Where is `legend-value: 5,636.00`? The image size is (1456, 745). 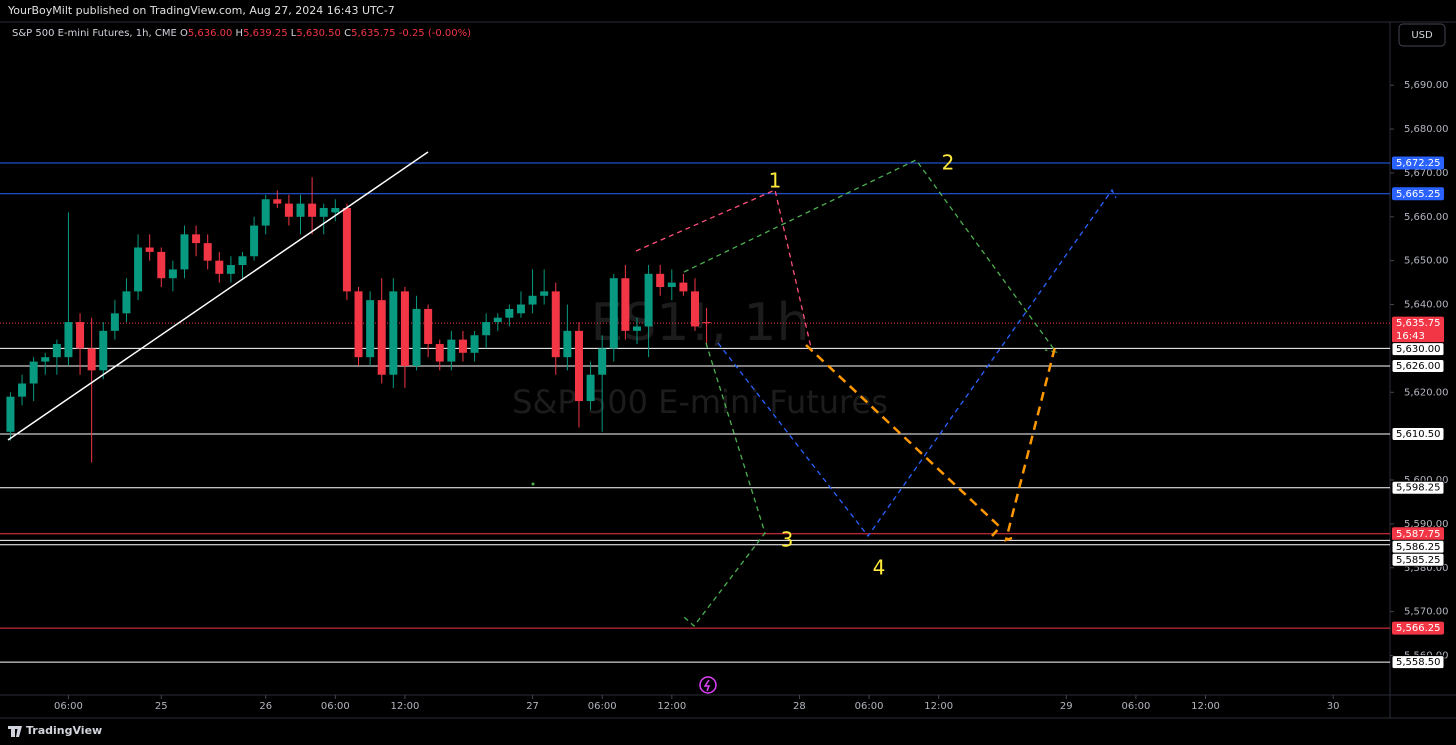
legend-value: 5,636.00 is located at coordinates (210, 33).